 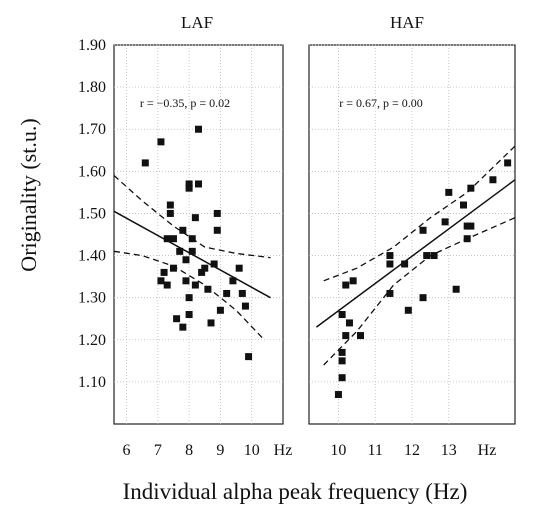 What do you see at coordinates (449, 450) in the screenshot?
I see `x-tick-label-haf: 13` at bounding box center [449, 450].